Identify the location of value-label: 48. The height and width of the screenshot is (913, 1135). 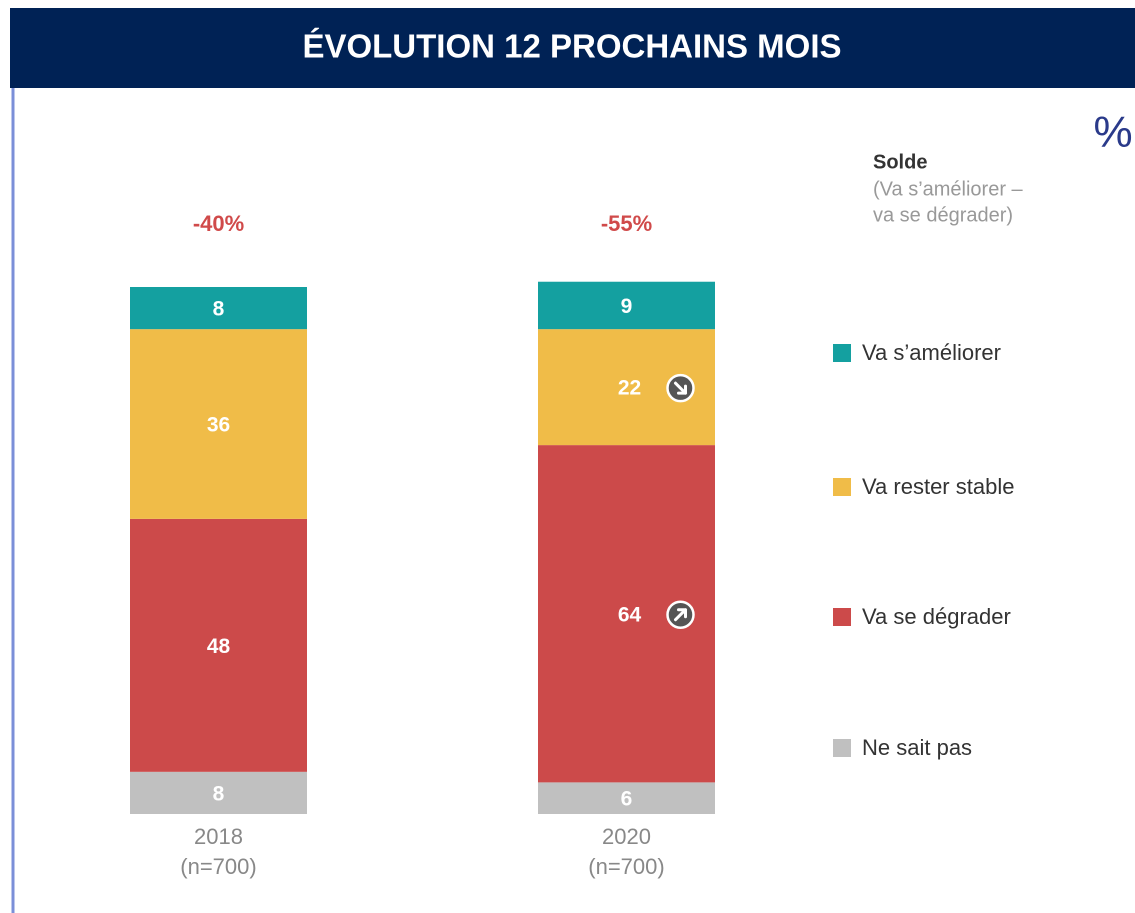
(219, 646).